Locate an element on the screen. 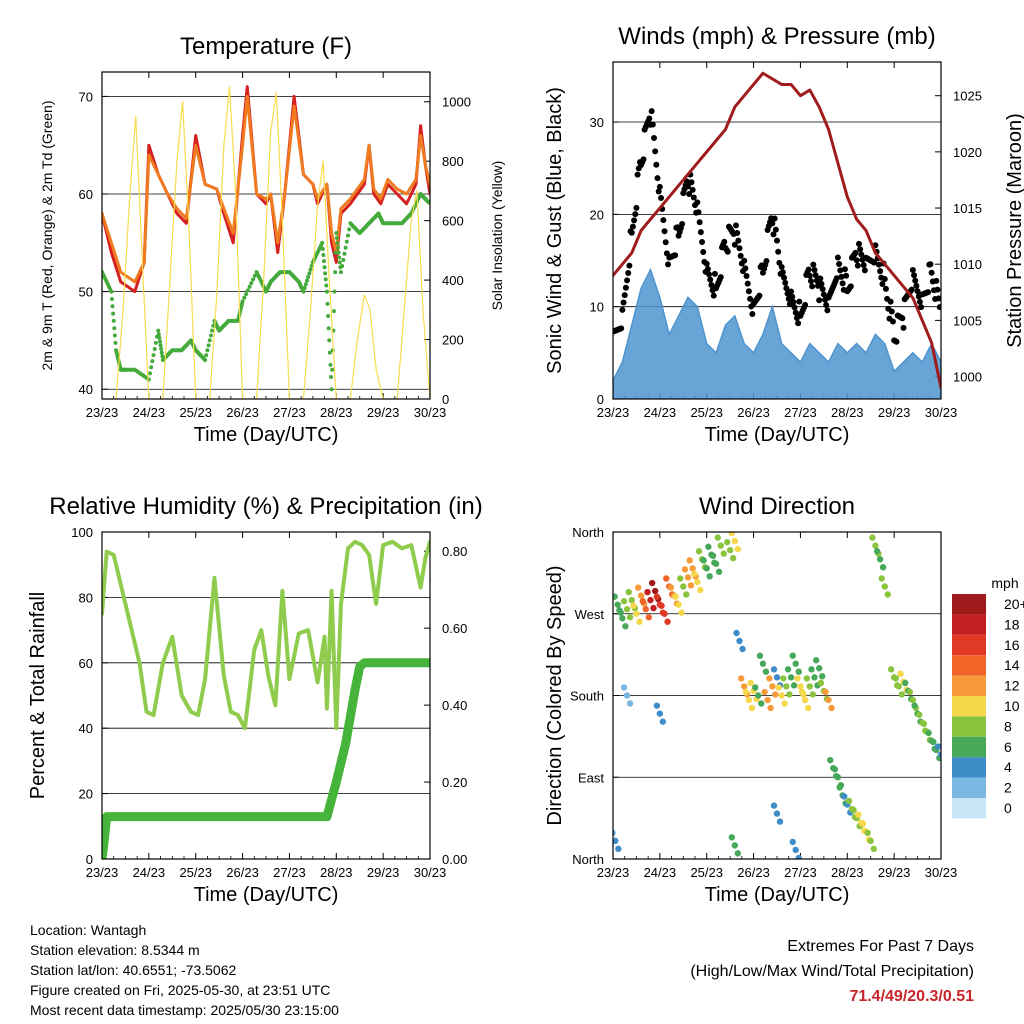 The image size is (1024, 1024). y2-tick-label: 1015 is located at coordinates (967, 208).